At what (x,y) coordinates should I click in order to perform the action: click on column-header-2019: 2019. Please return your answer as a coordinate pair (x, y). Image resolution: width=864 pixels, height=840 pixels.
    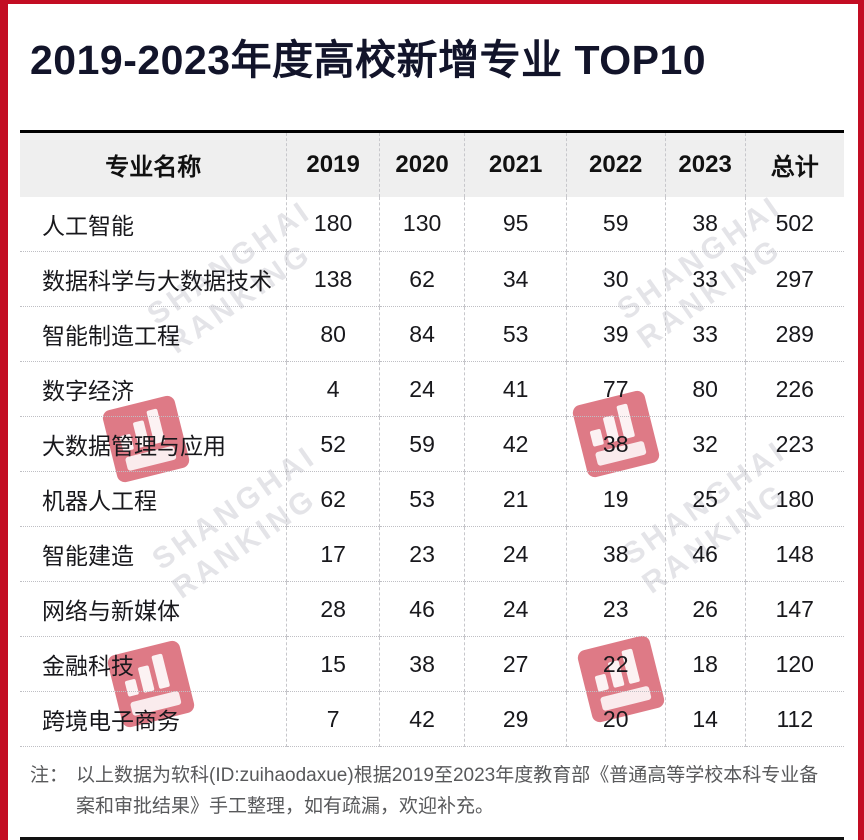
    Looking at the image, I should click on (333, 164).